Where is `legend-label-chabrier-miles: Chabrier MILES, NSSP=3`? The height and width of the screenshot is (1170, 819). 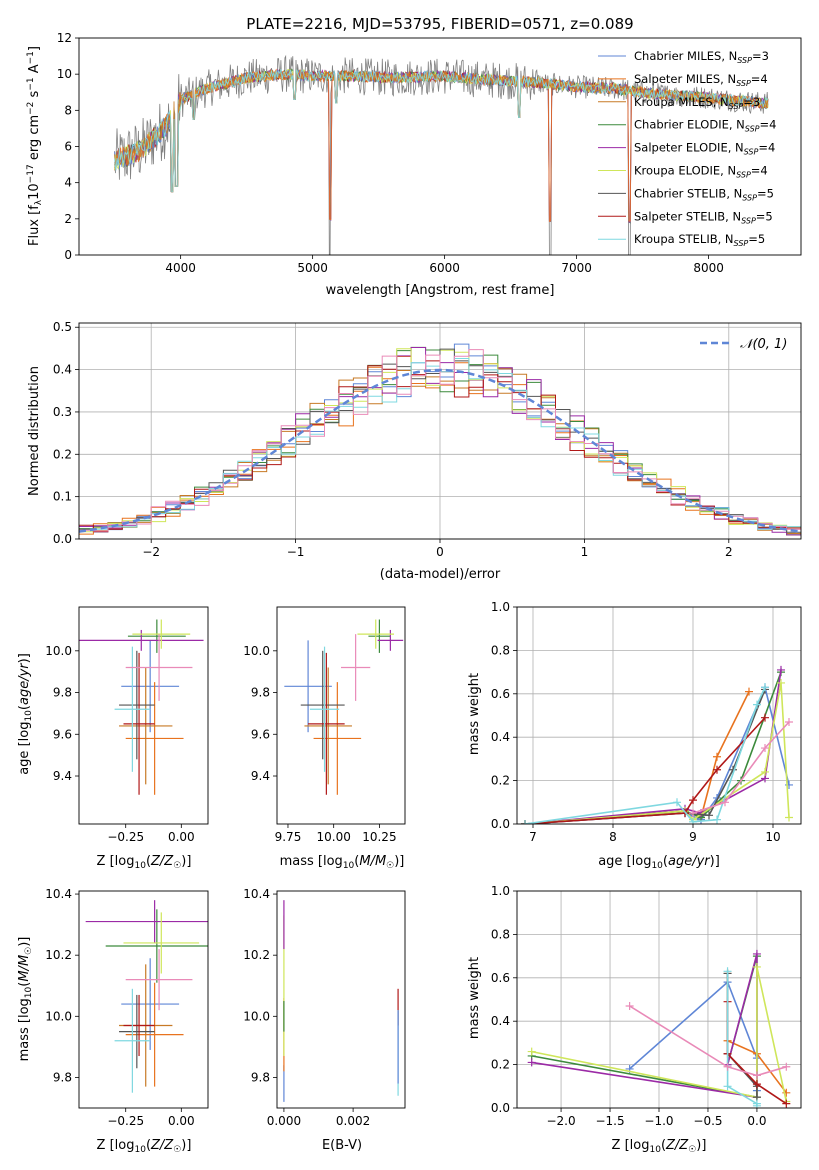
legend-label-chabrier-miles: Chabrier MILES, NSSP=3 is located at coordinates (701, 57).